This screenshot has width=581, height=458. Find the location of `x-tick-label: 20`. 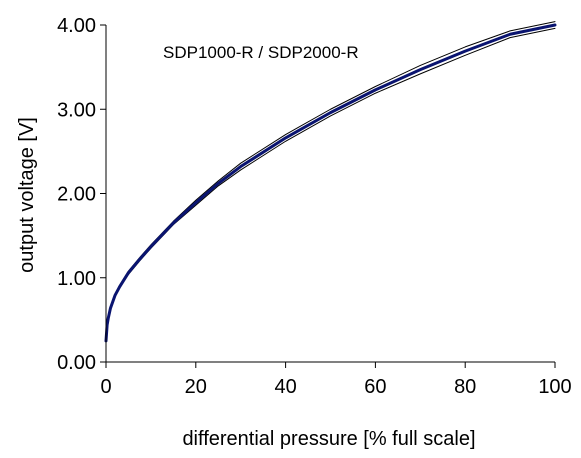

x-tick-label: 20 is located at coordinates (196, 387).